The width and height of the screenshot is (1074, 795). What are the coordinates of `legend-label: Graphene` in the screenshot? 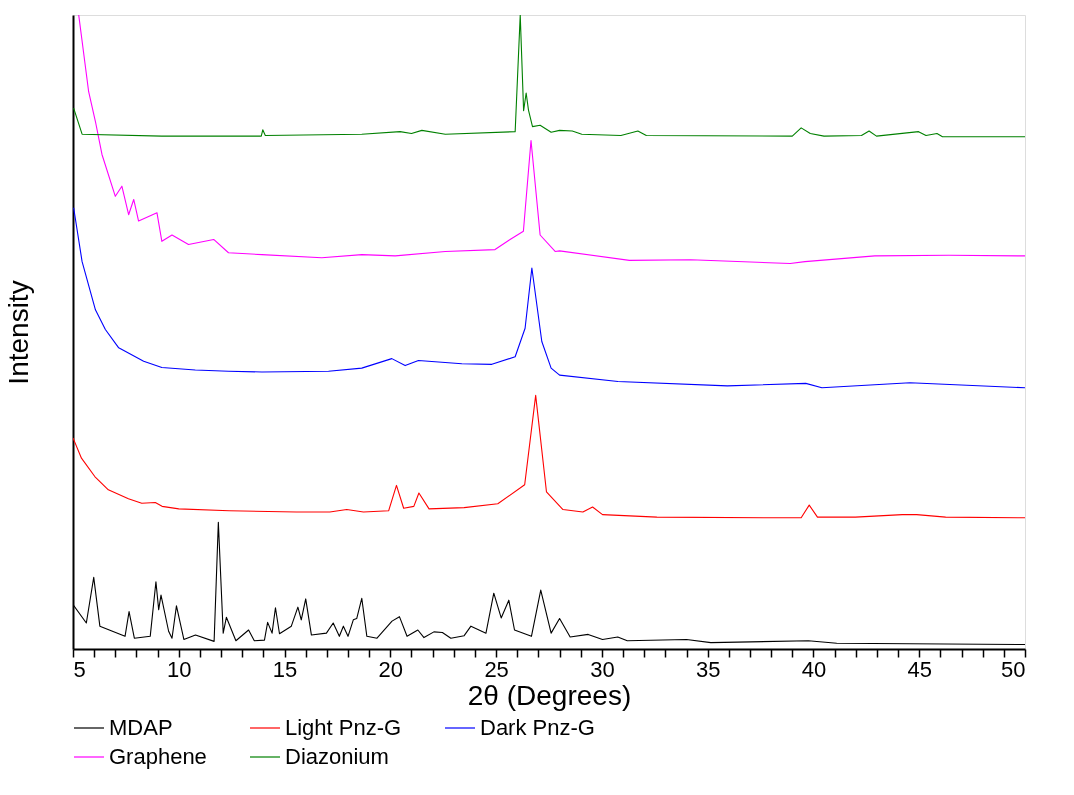 It's located at (158, 756).